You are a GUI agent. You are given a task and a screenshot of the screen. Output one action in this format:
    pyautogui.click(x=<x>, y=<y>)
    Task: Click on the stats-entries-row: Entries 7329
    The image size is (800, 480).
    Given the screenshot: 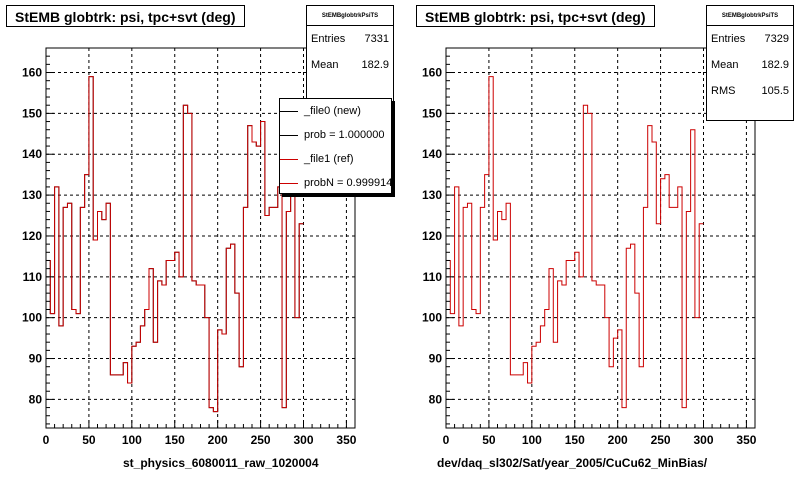 What is the action you would take?
    pyautogui.click(x=750, y=39)
    